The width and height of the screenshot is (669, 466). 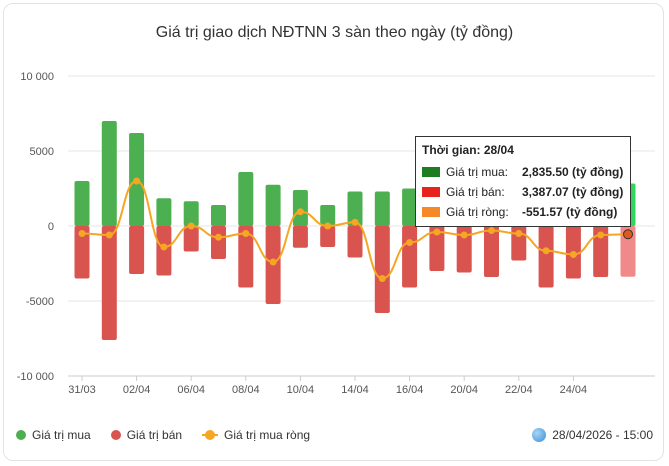 What do you see at coordinates (355, 390) in the screenshot?
I see `x-tick-label: 14/04` at bounding box center [355, 390].